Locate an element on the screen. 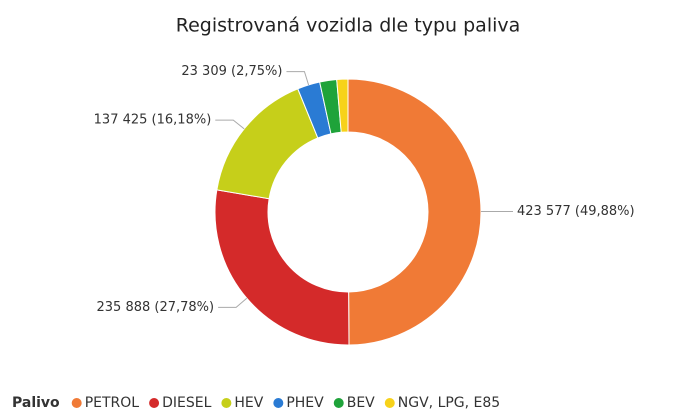 The width and height of the screenshot is (676, 416). legend-label: NGV, LPG, E85 is located at coordinates (449, 403).